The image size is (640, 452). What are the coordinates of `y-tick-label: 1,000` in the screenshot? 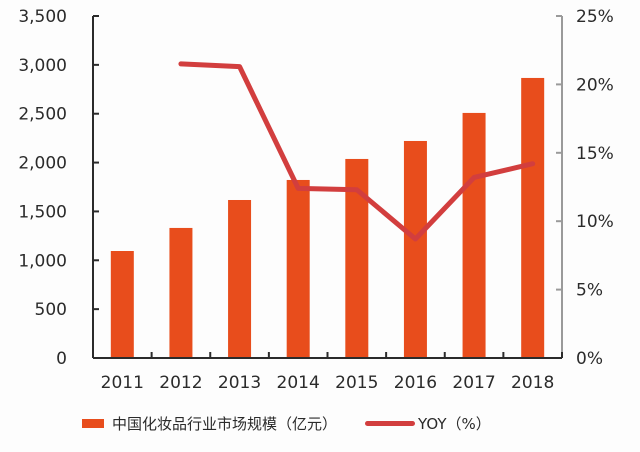 It's located at (42, 261).